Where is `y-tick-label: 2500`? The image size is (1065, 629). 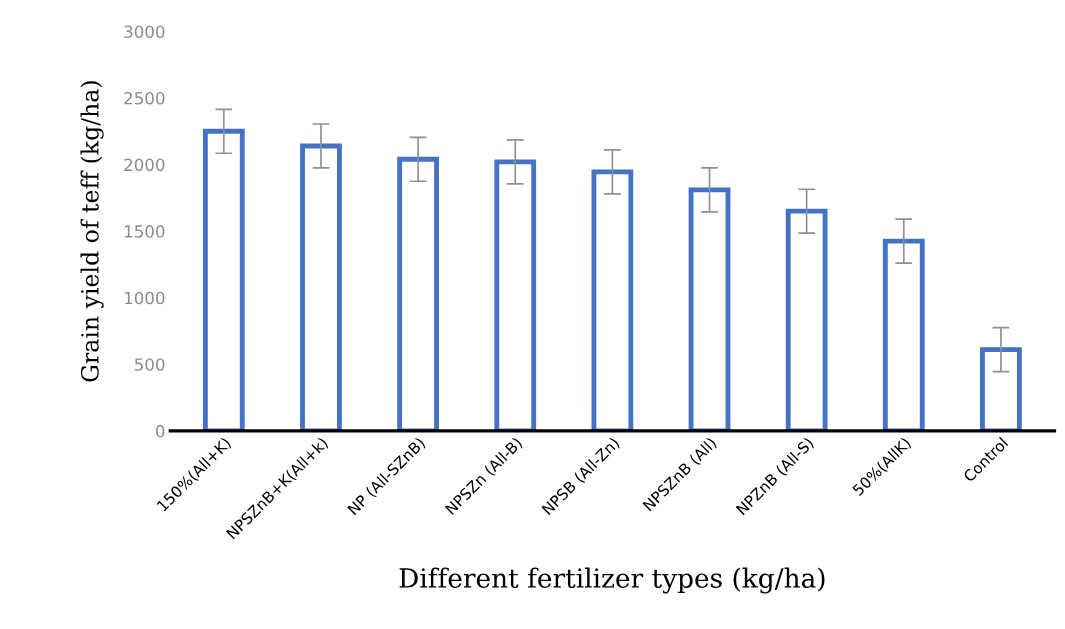 y-tick-label: 2500 is located at coordinates (144, 98).